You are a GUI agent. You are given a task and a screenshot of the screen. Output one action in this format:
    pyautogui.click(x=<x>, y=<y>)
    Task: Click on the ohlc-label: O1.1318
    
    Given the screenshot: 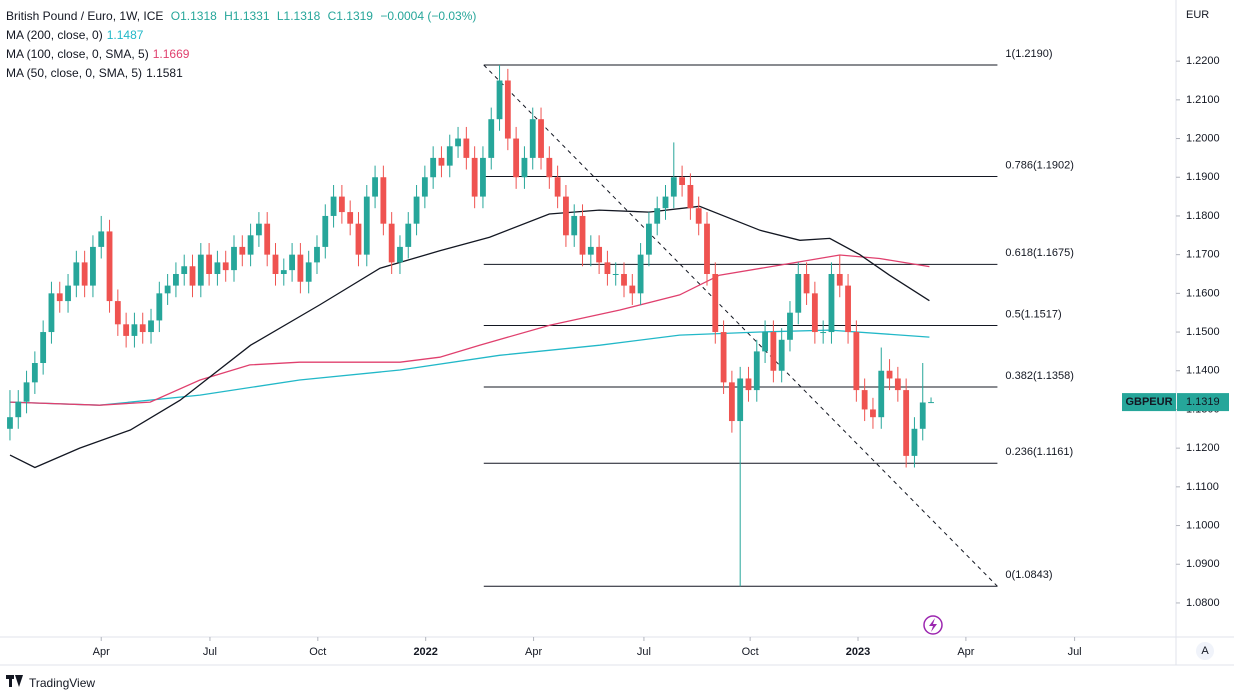 What is the action you would take?
    pyautogui.click(x=193, y=16)
    